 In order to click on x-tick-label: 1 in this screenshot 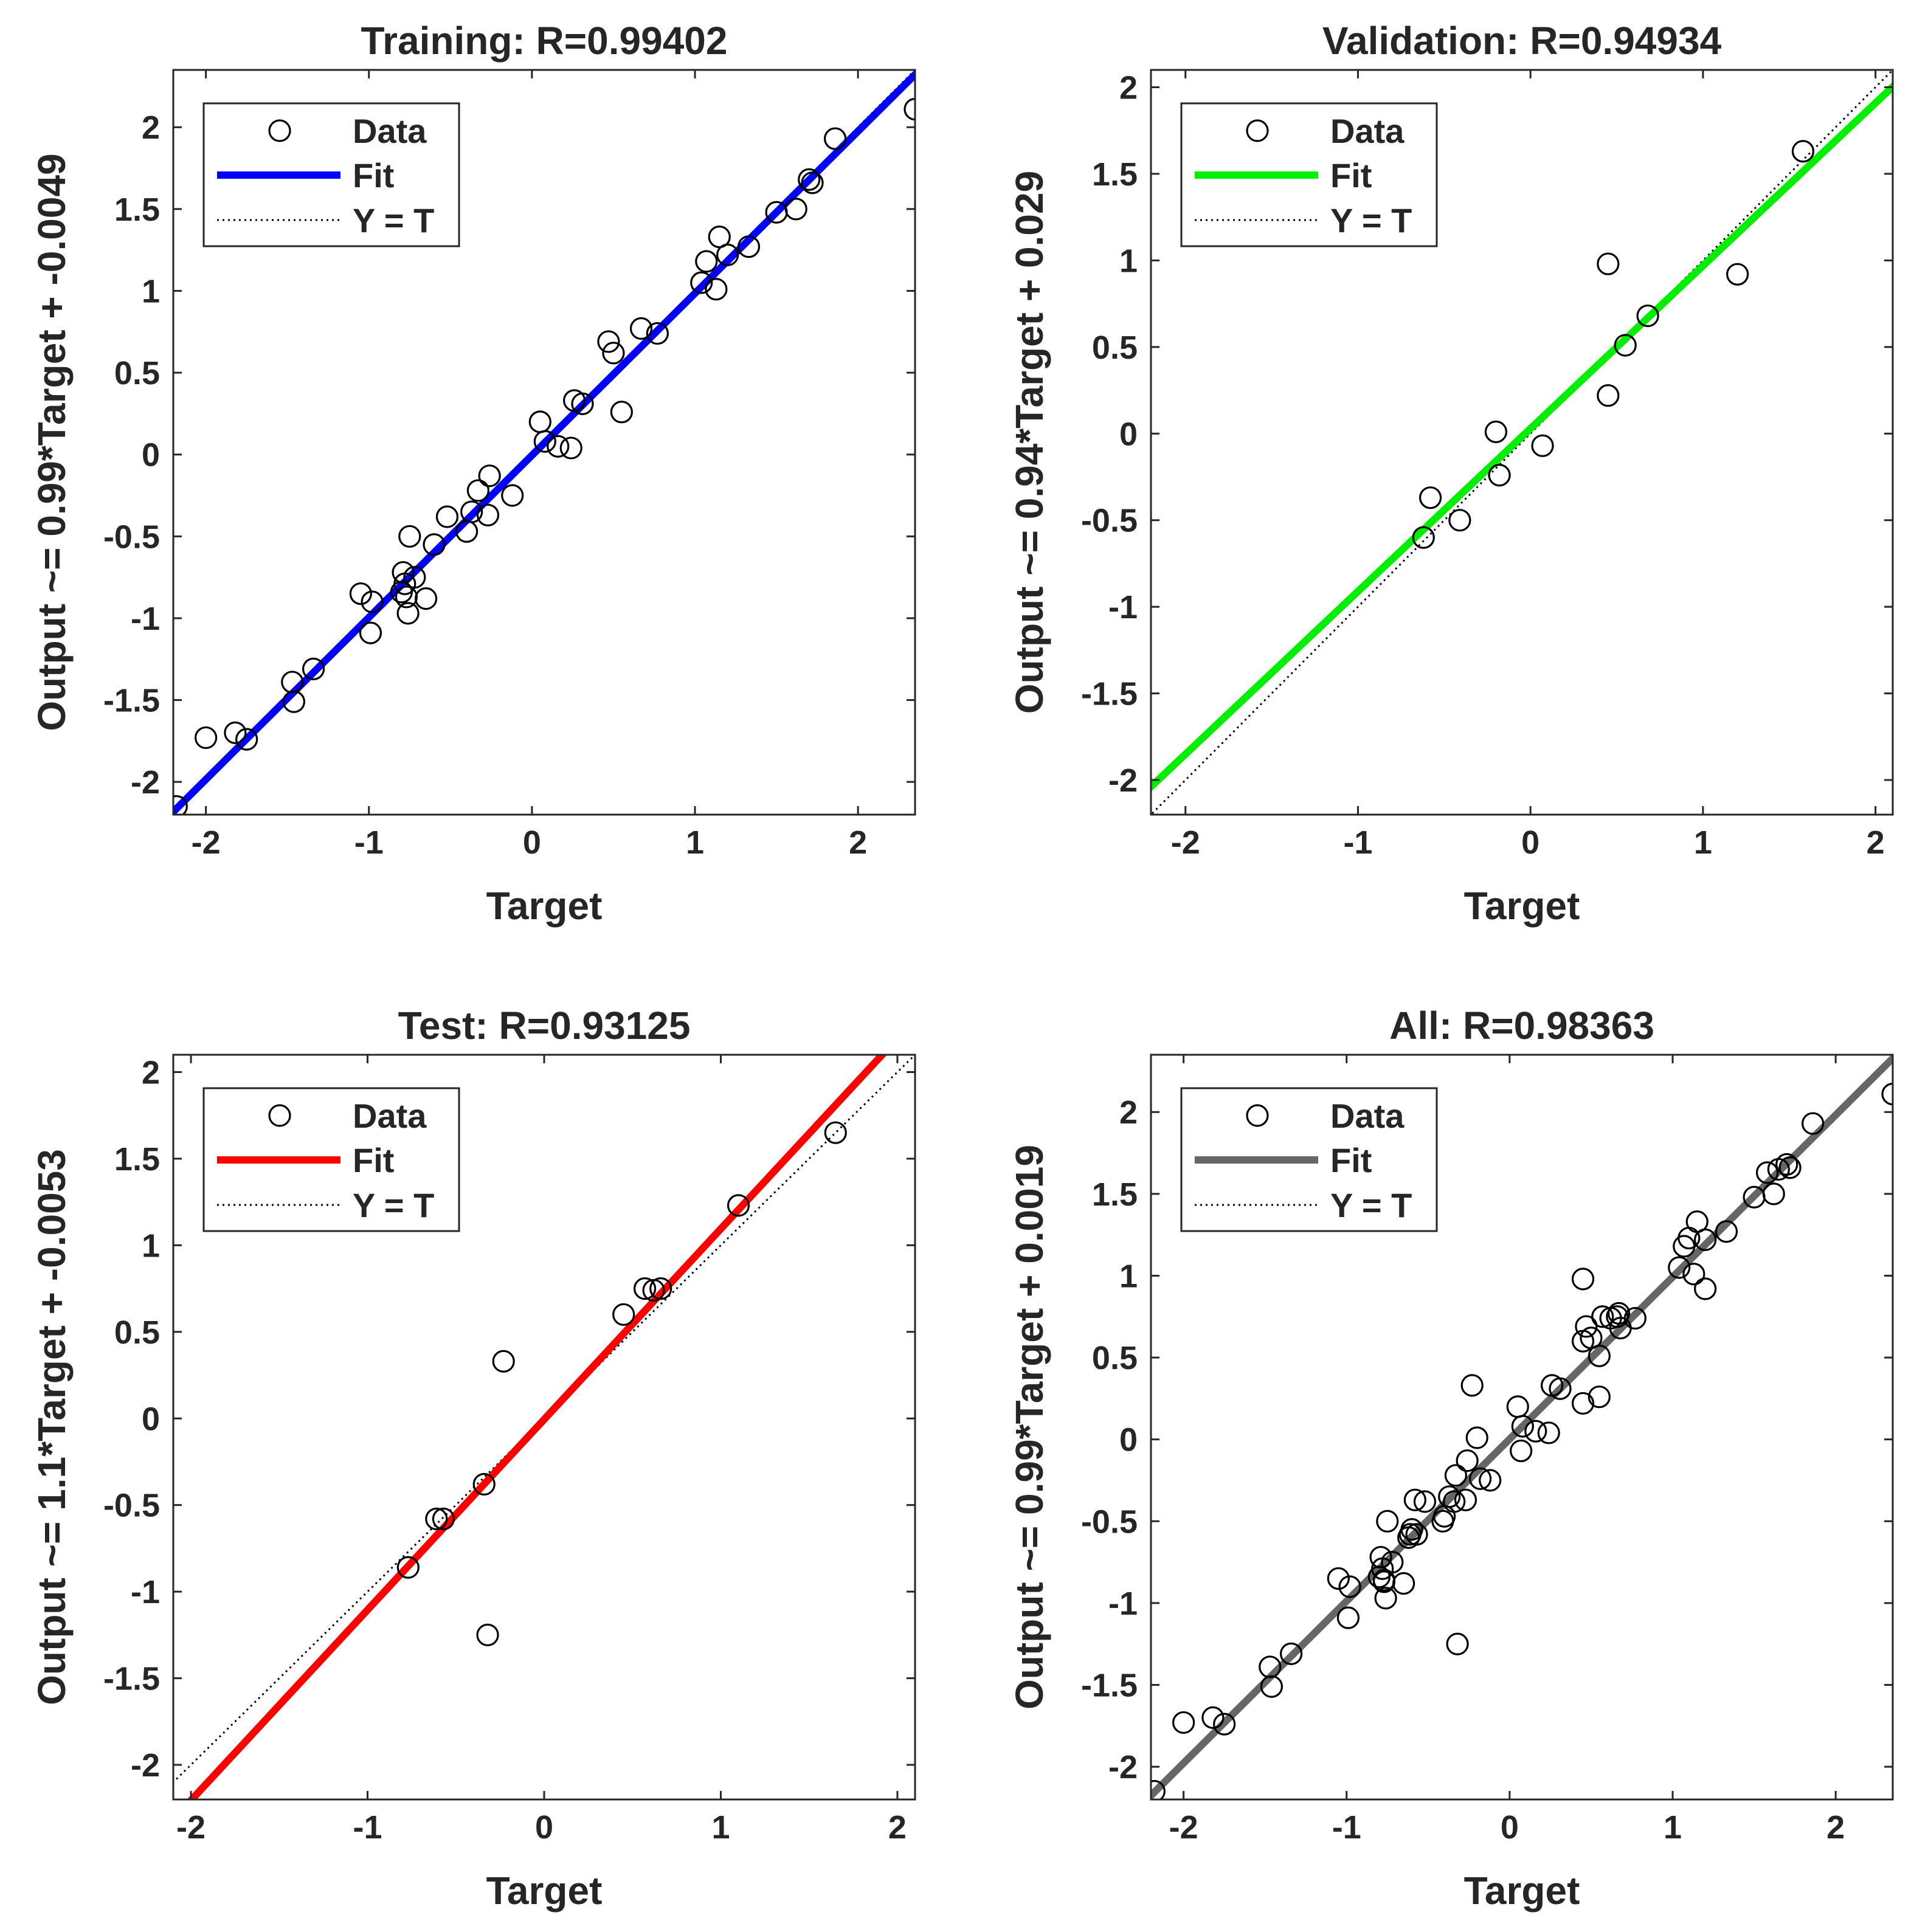, I will do `click(695, 842)`.